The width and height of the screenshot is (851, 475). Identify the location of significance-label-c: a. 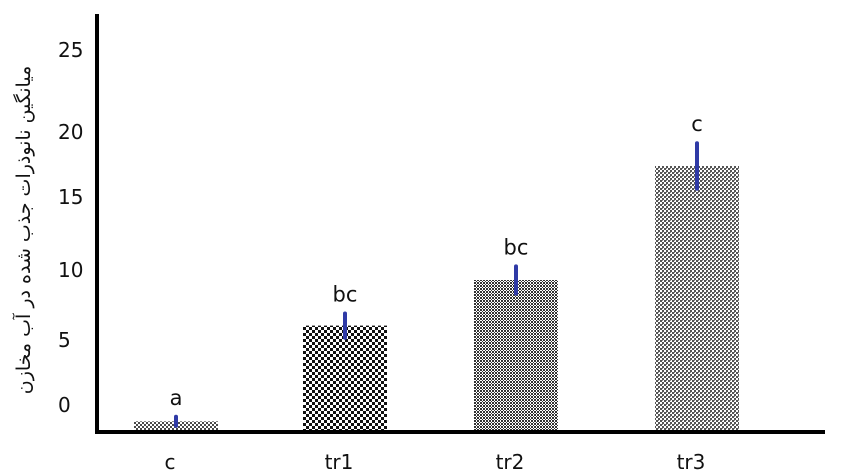
(176, 398).